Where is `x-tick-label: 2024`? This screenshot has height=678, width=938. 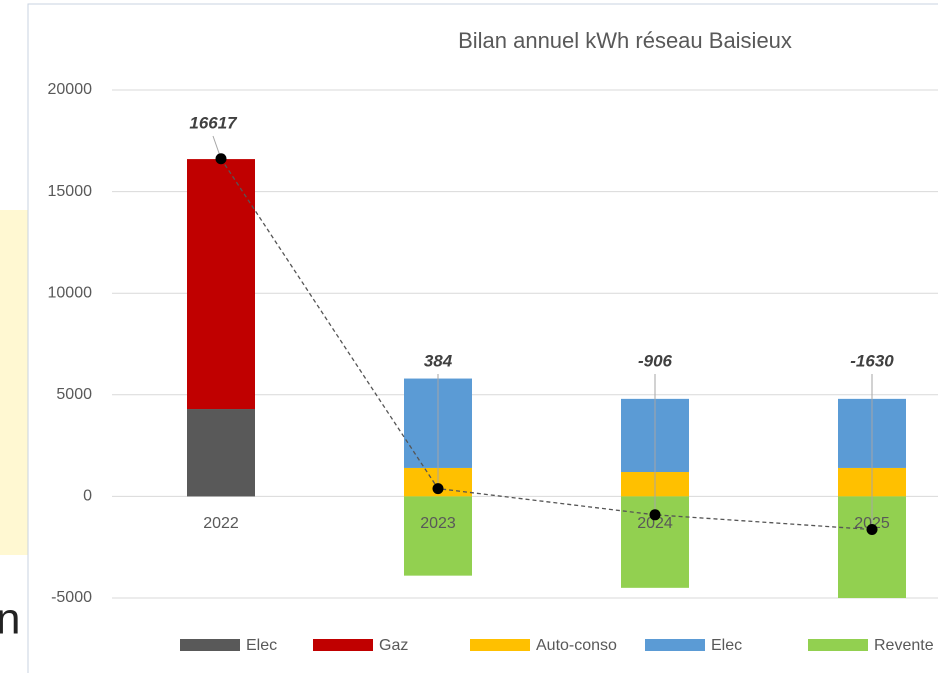 x-tick-label: 2024 is located at coordinates (655, 523).